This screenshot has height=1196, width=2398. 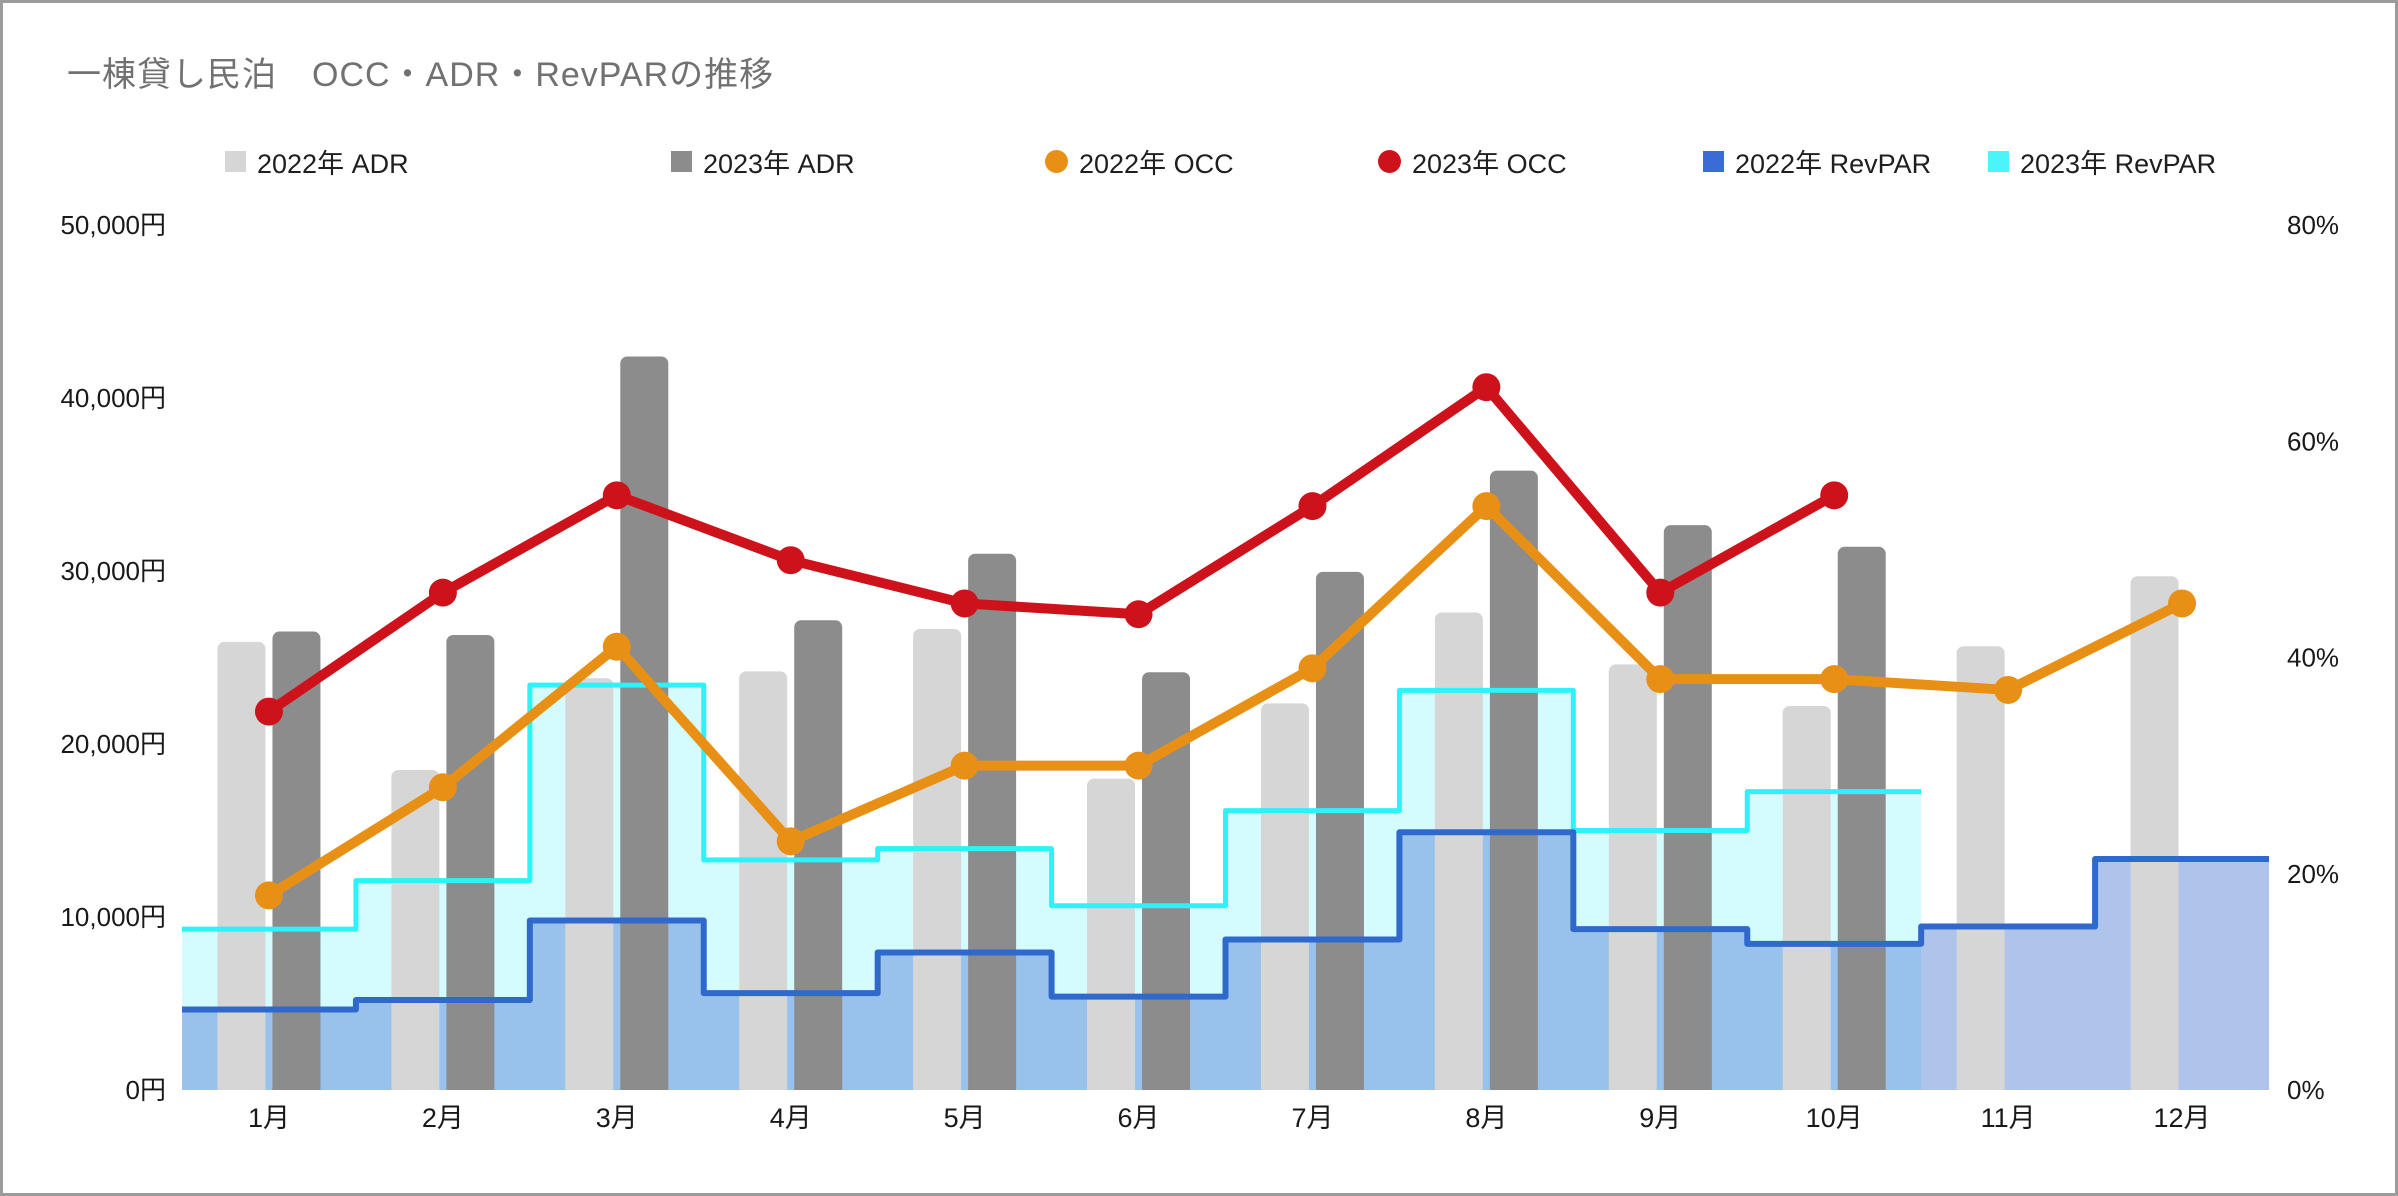 What do you see at coordinates (1389, 161) in the screenshot?
I see `legend-swatch-2023-occ` at bounding box center [1389, 161].